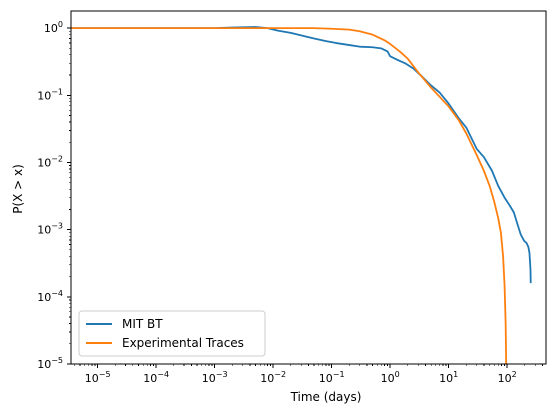  What do you see at coordinates (50, 161) in the screenshot?
I see `y-tick-label: 10⁻²` at bounding box center [50, 161].